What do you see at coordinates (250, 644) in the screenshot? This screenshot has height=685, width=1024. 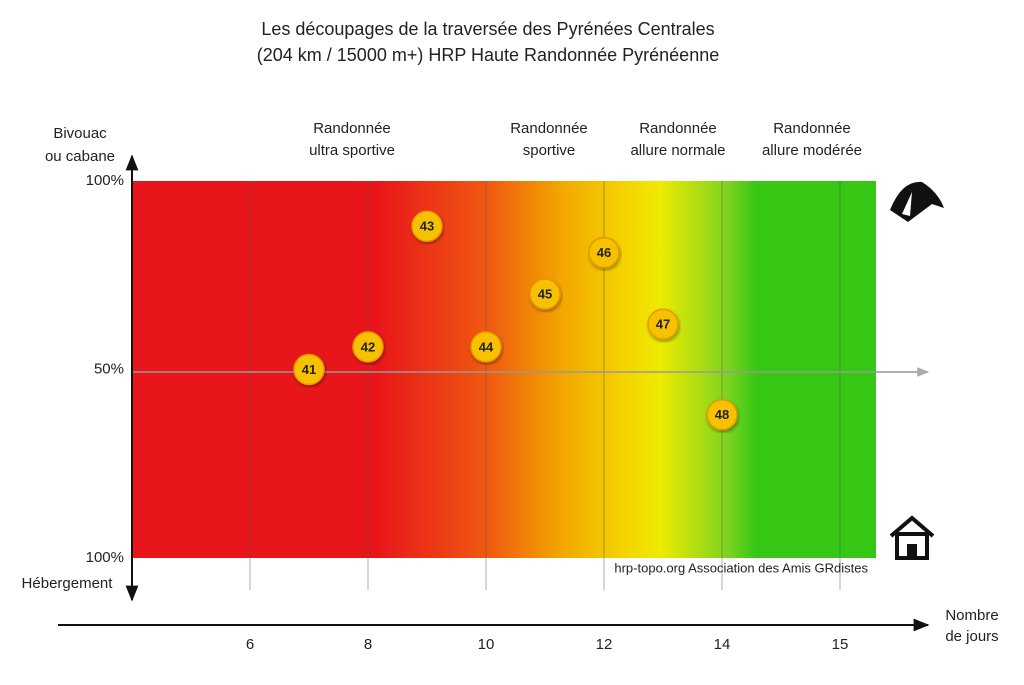 I see `x-tick-label: 6` at bounding box center [250, 644].